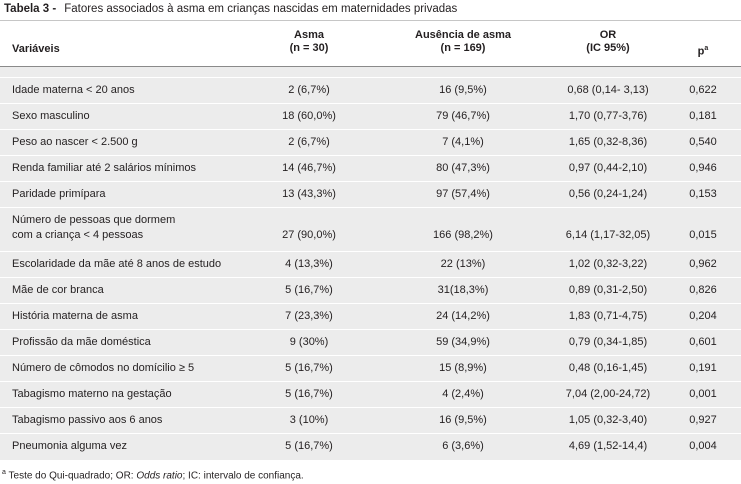  Describe the element at coordinates (463, 116) in the screenshot. I see `cell-ausencia: 79 (46,7%)` at that location.